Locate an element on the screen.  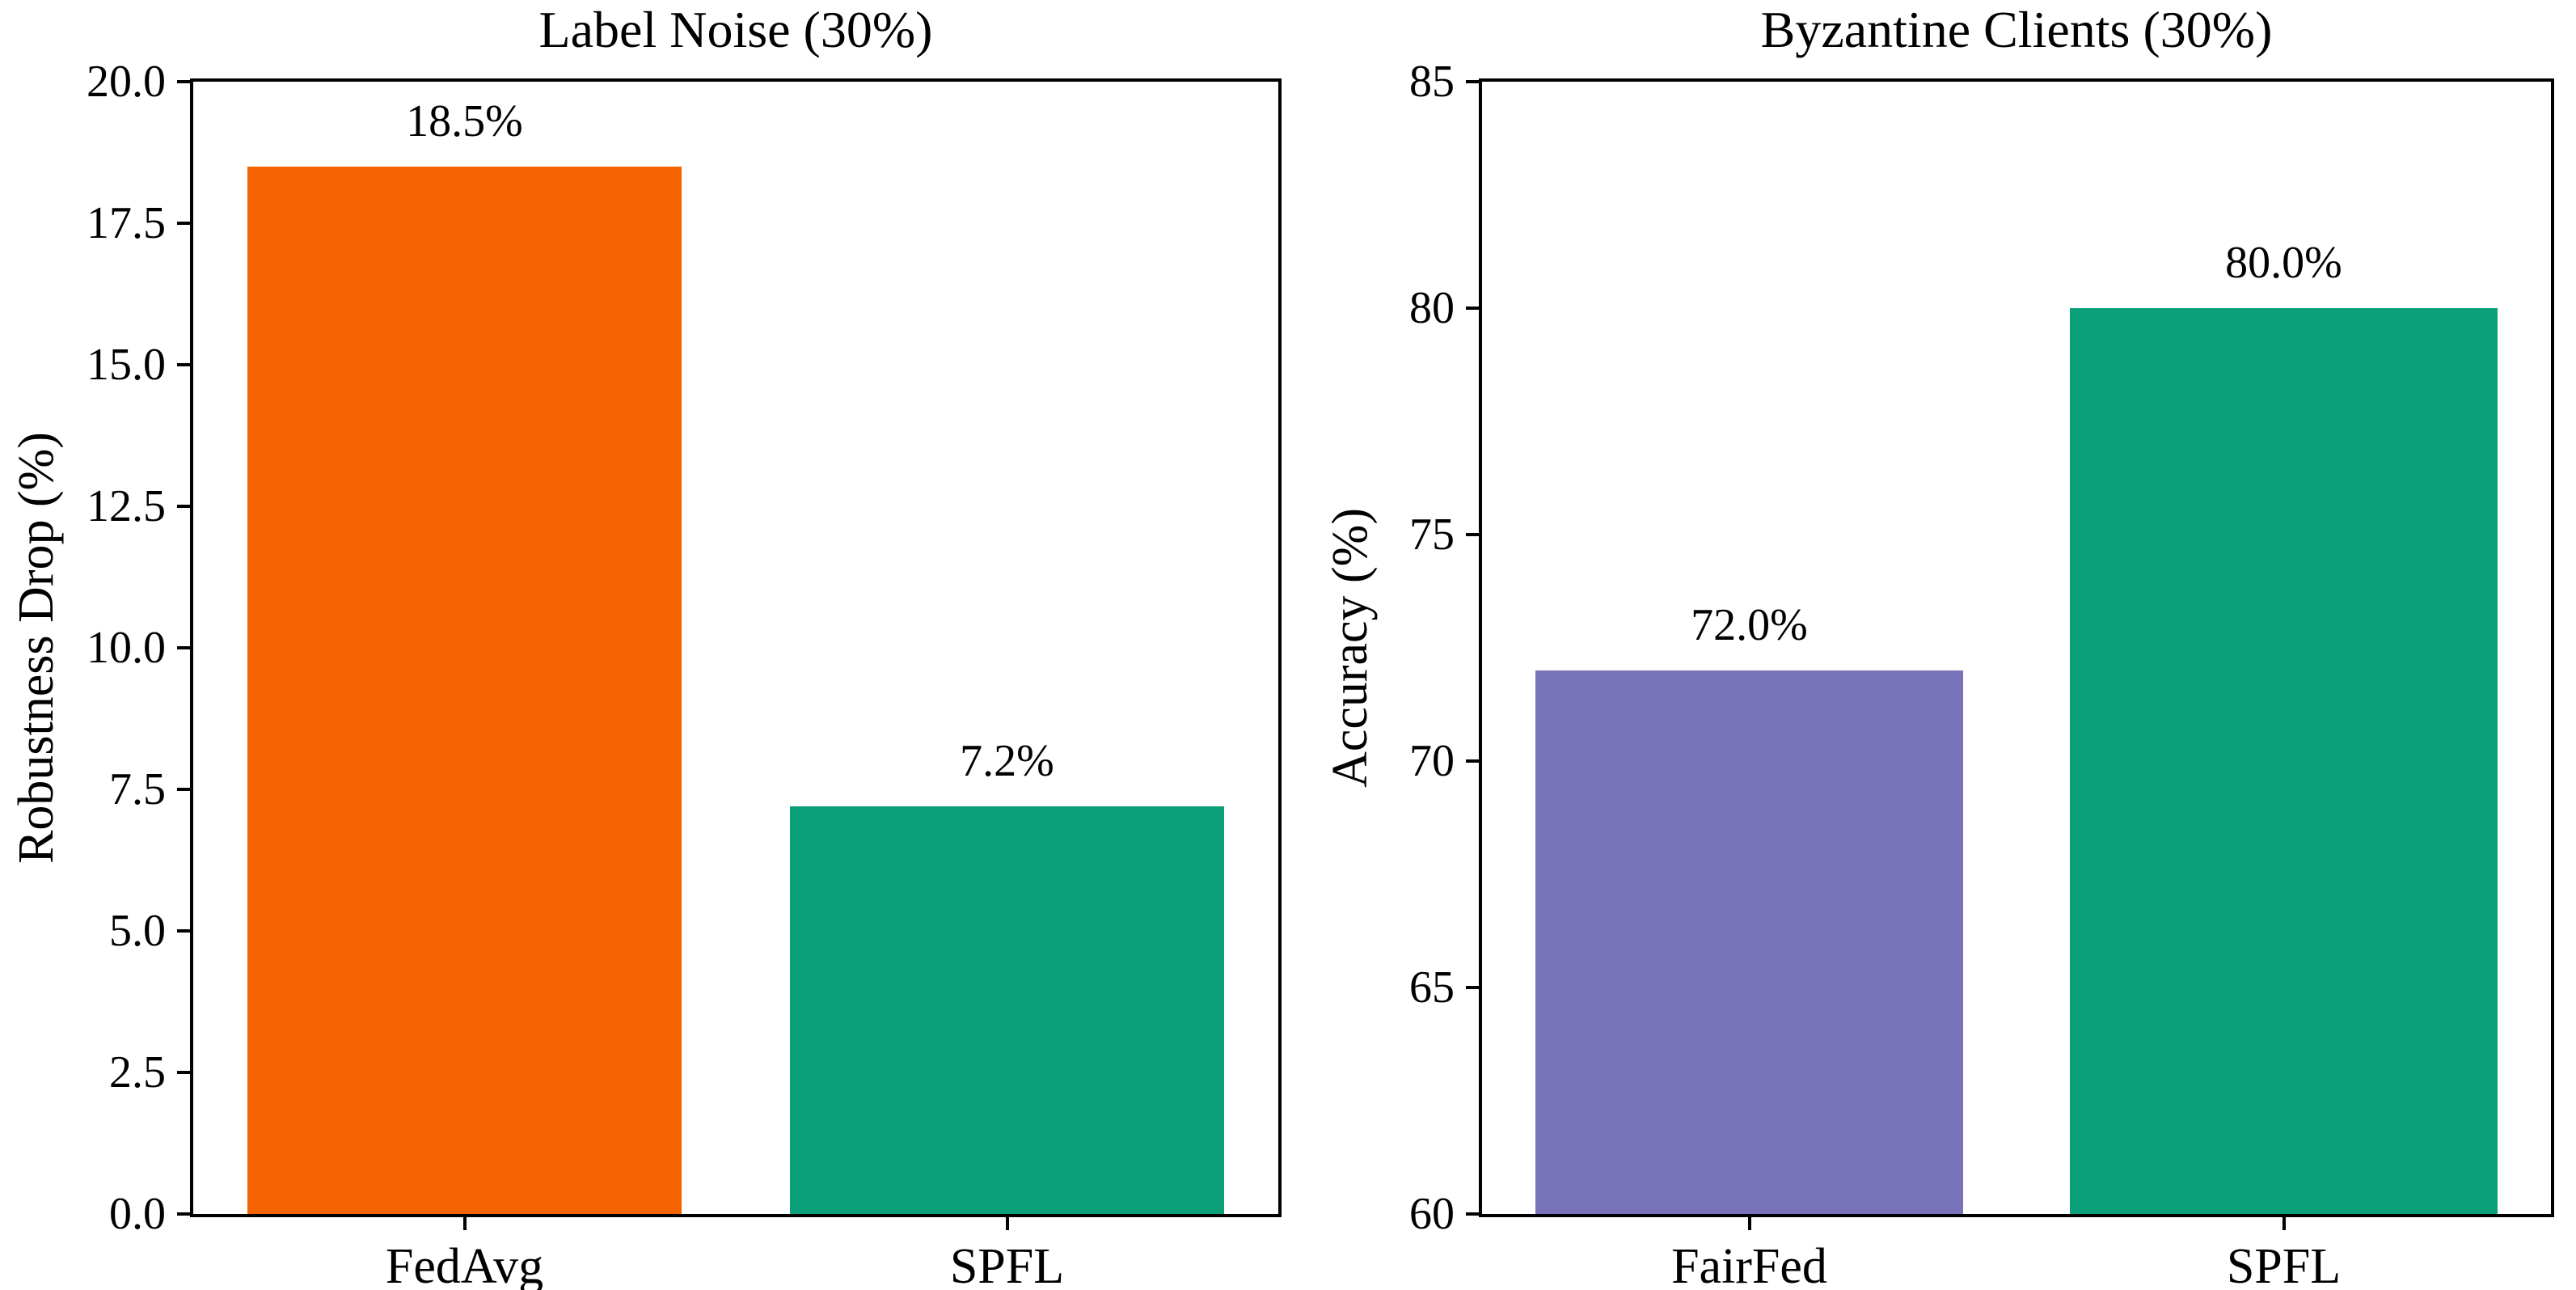
y-tick-label: 80 is located at coordinates (1432, 308).